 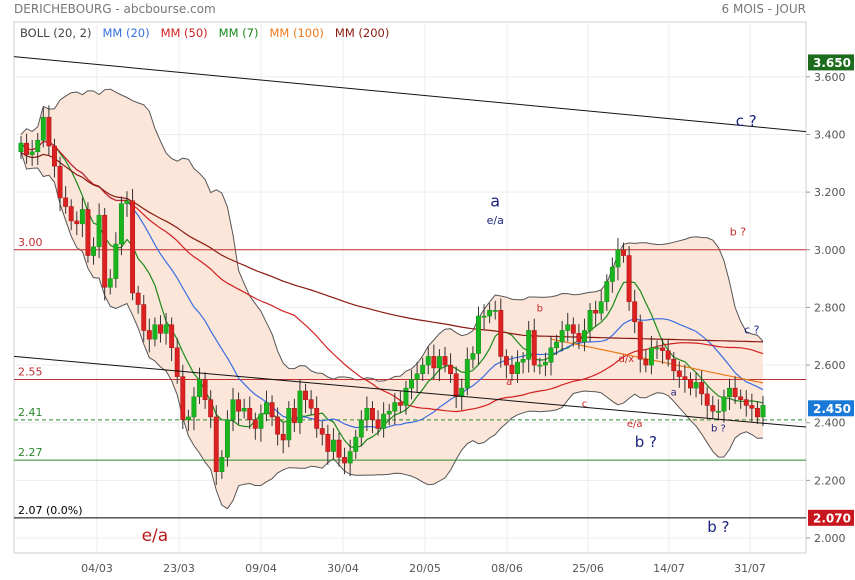 I want to click on x-tick-label: 09/04, so click(x=261, y=568).